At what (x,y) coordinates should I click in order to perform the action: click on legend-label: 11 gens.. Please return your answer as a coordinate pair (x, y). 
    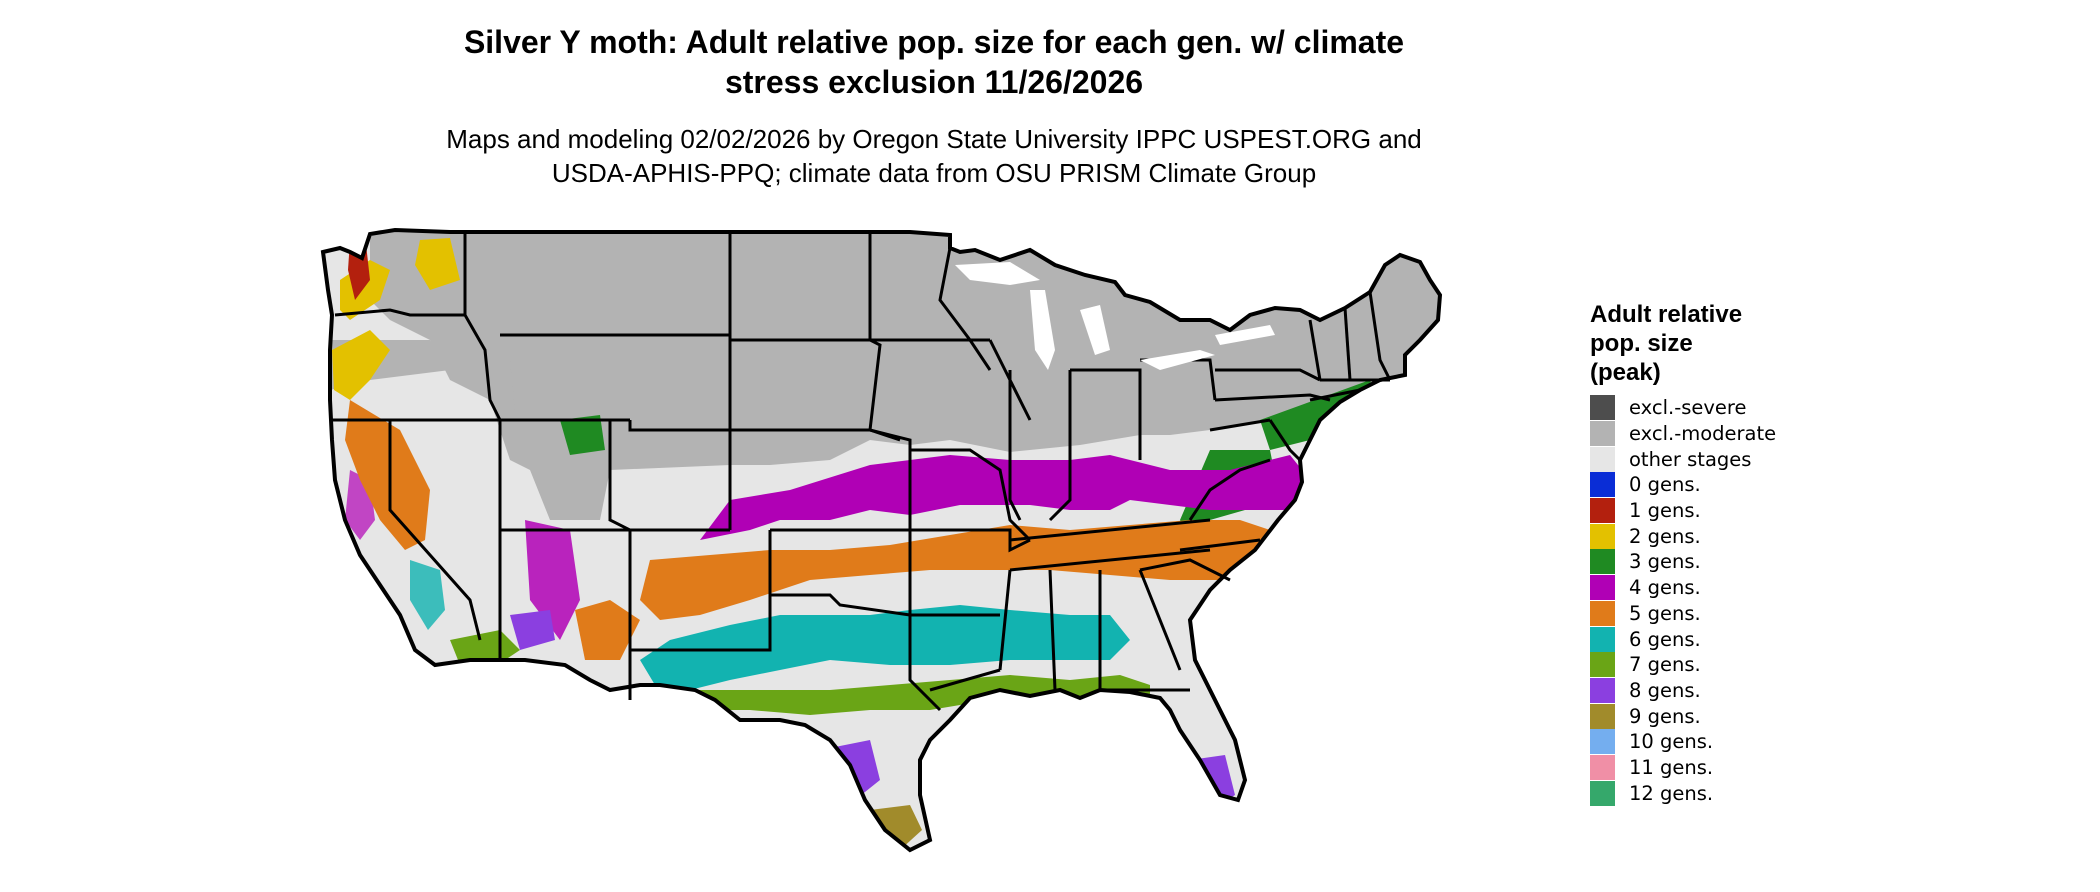
    Looking at the image, I should click on (1671, 767).